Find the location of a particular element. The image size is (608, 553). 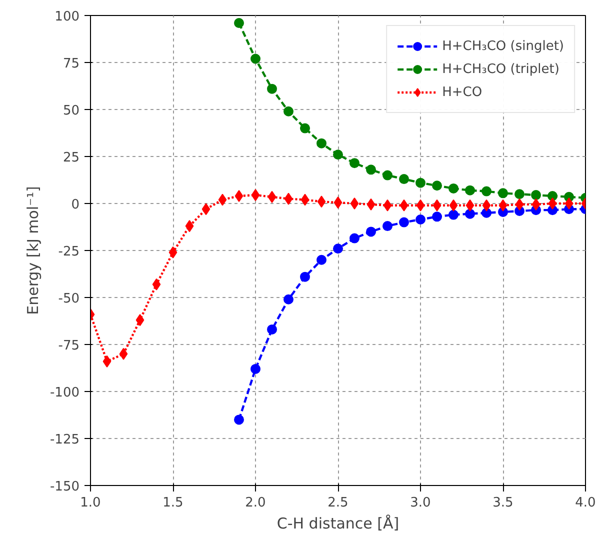

legend-label: H+CH₃CO (singlet) is located at coordinates (503, 46).